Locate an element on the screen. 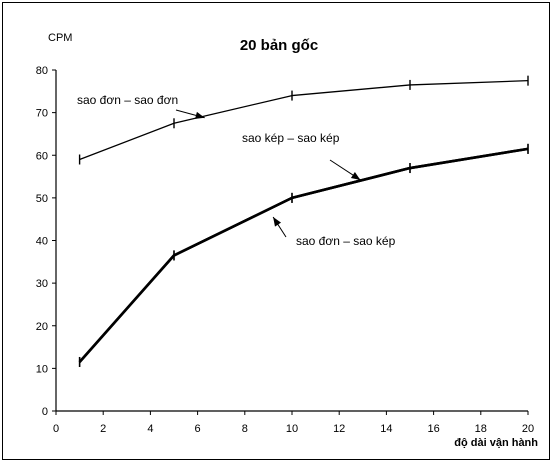 Image resolution: width=554 pixels, height=464 pixels. y-tick-label: 70 is located at coordinates (42, 114).